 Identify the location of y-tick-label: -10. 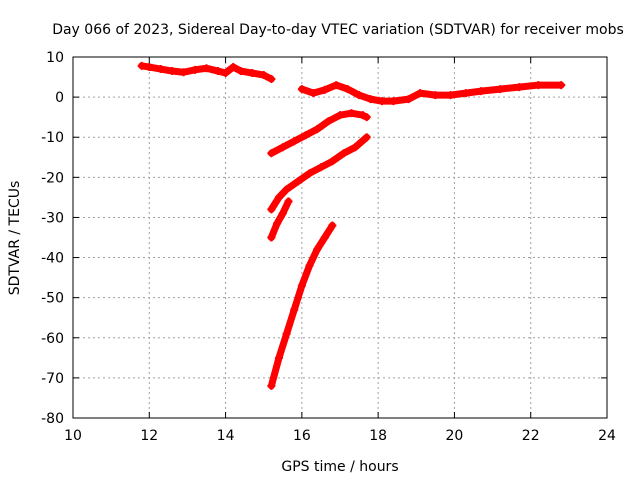
(52, 138).